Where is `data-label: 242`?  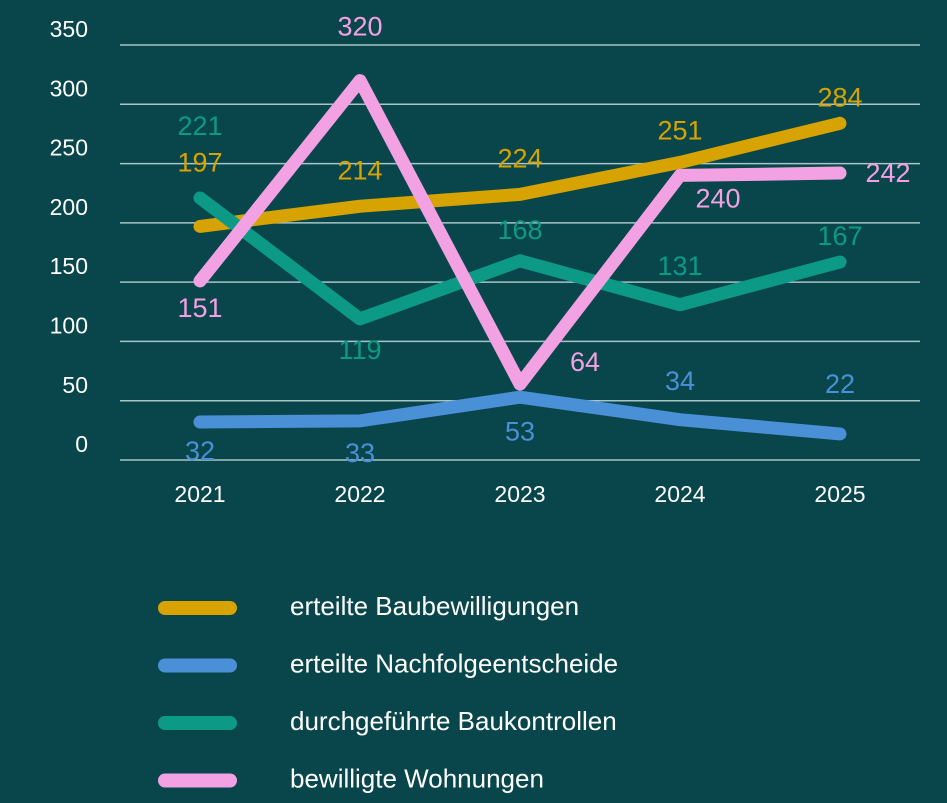 data-label: 242 is located at coordinates (887, 173).